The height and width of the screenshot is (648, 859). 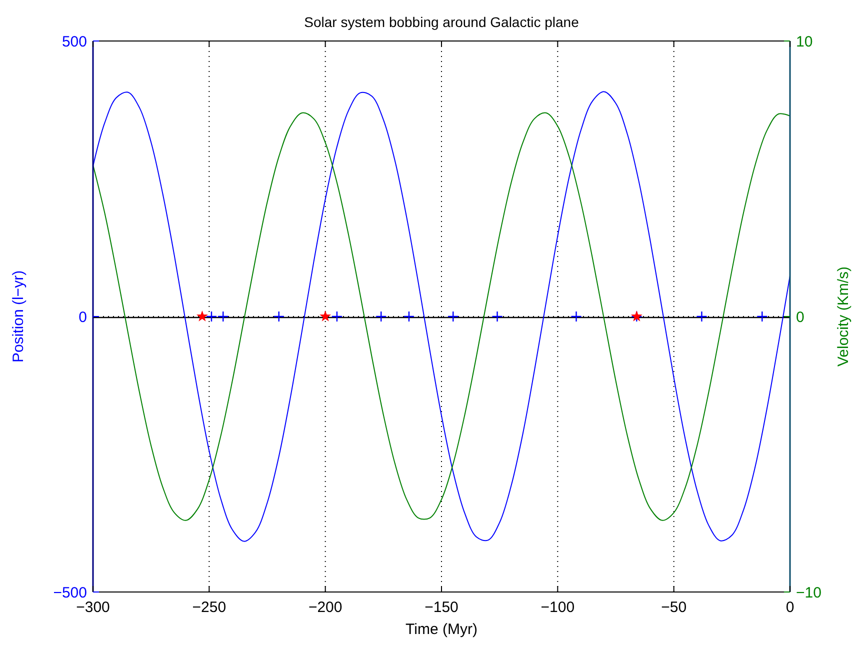 I want to click on y2-tick-label: 0, so click(x=800, y=317).